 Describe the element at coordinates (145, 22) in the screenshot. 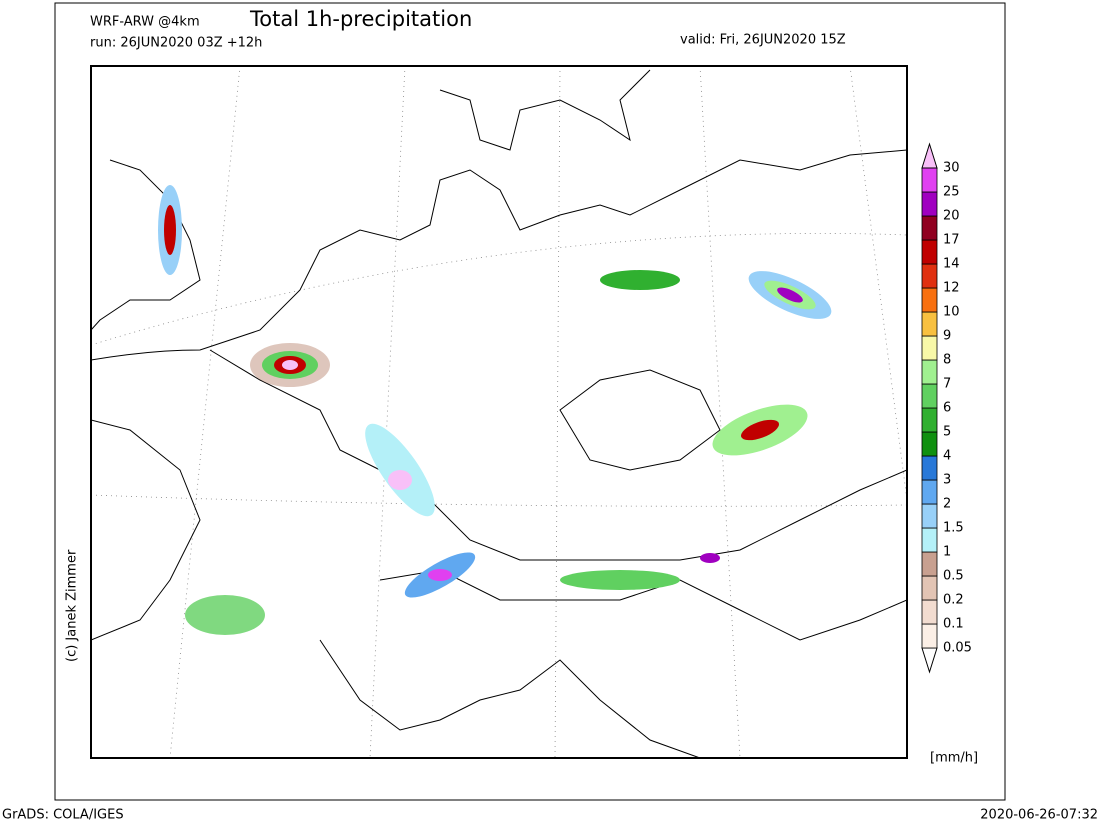

I see `model-label: WRF-ARW @4km` at that location.